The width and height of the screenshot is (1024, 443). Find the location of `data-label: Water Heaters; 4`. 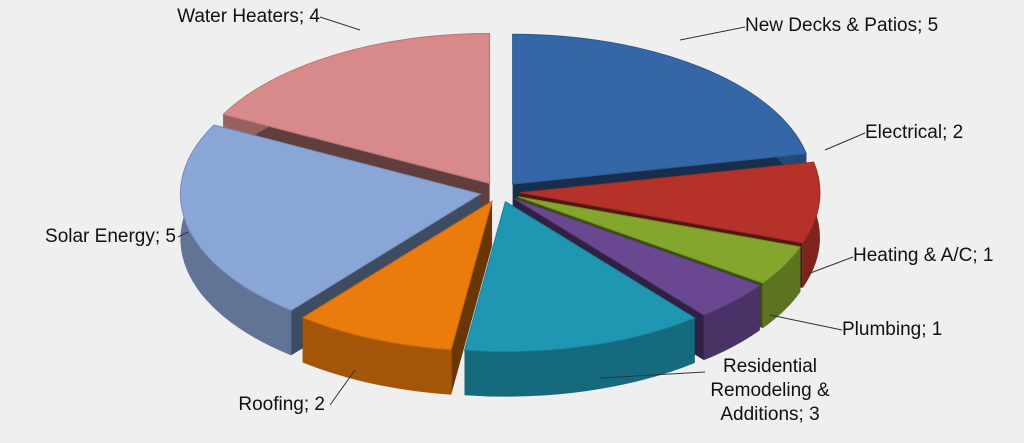

data-label: Water Heaters; 4 is located at coordinates (248, 16).